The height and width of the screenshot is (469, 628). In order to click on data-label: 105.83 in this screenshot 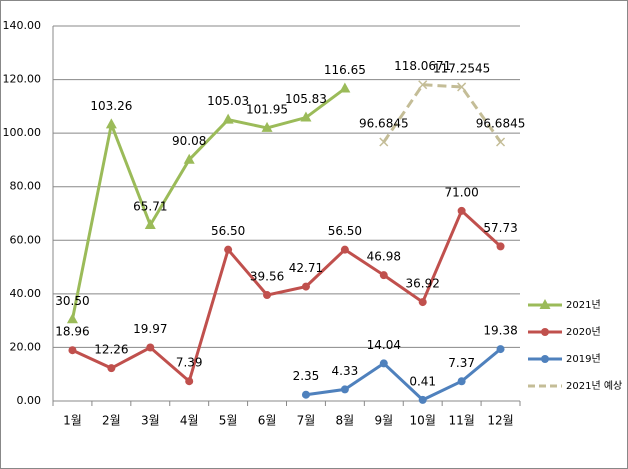, I will do `click(306, 99)`.